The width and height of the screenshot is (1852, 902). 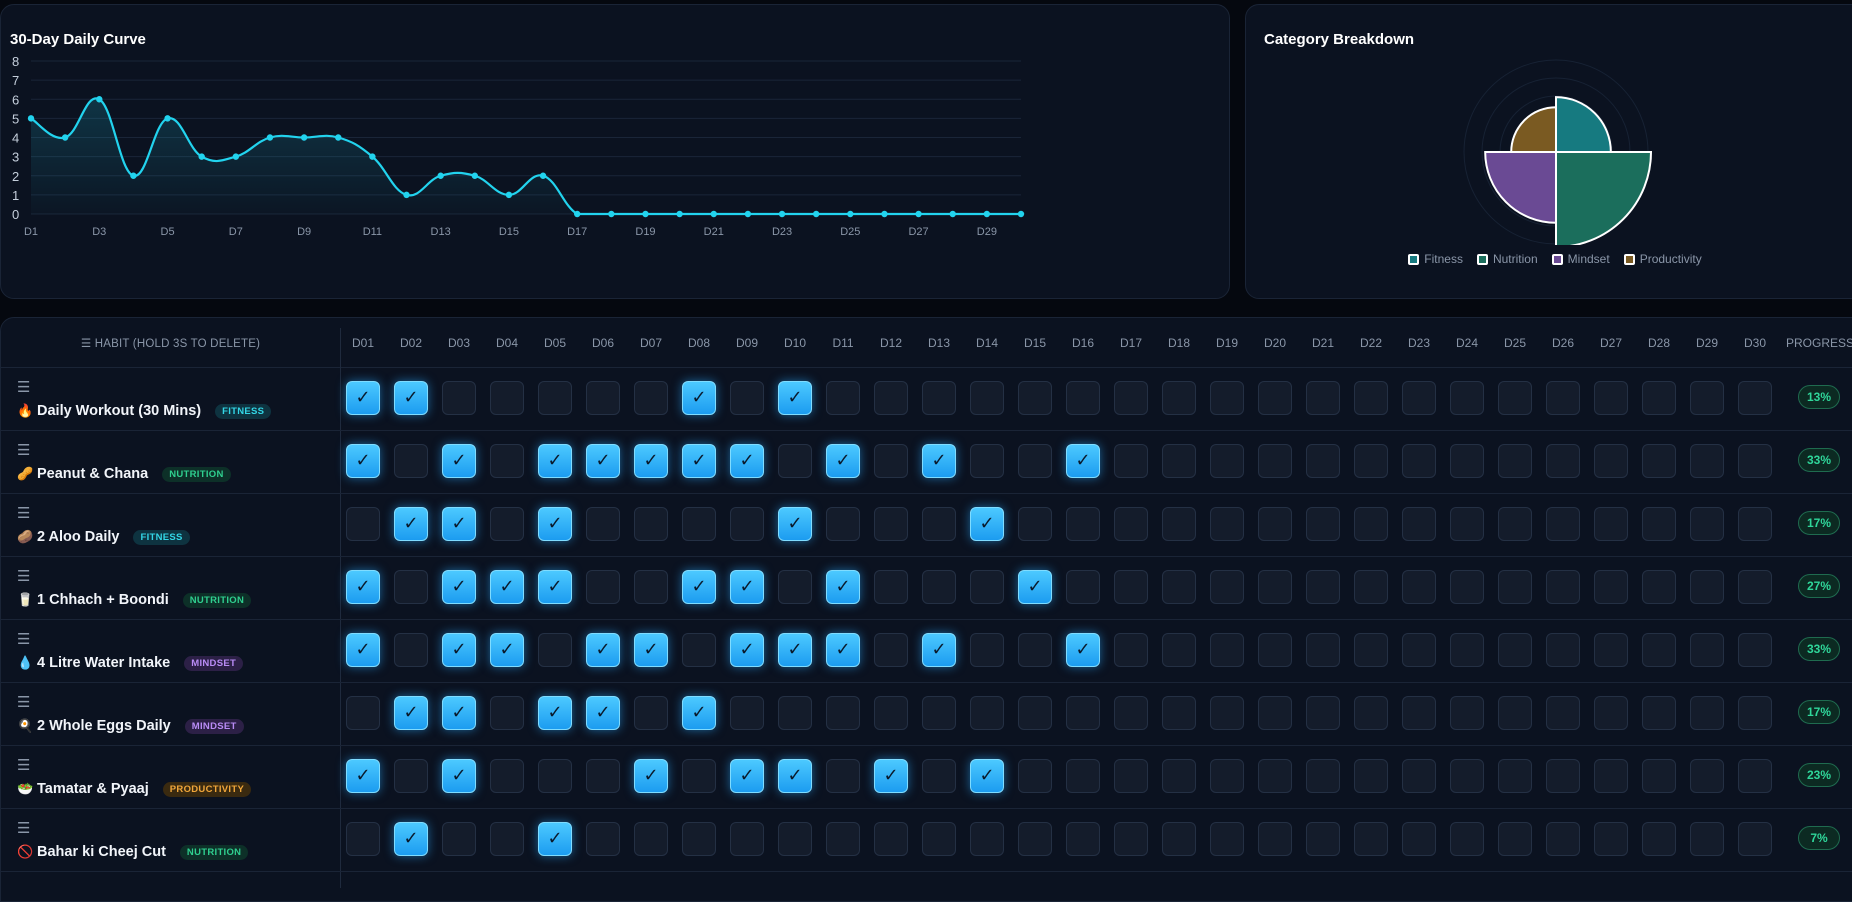 What do you see at coordinates (1604, 198) in the screenshot?
I see `polar-slice-nutrition` at bounding box center [1604, 198].